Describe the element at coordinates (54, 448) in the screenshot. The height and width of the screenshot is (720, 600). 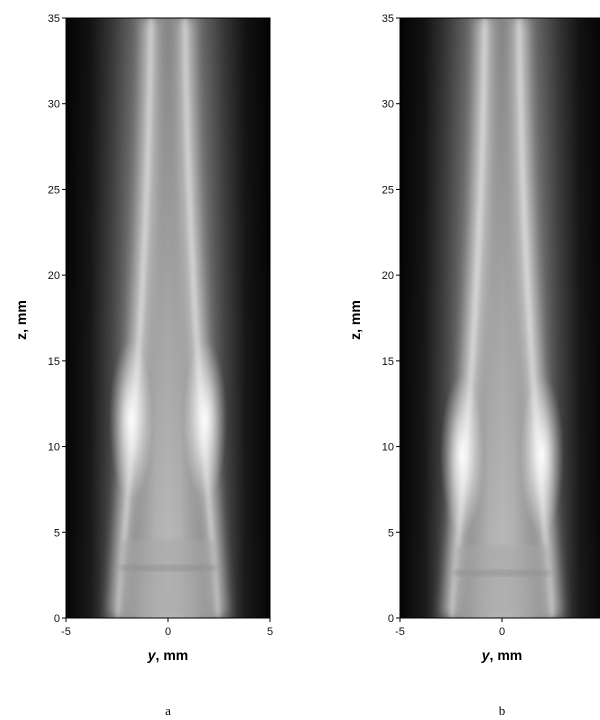
I see `panel-a-y-tick-label: 10` at that location.